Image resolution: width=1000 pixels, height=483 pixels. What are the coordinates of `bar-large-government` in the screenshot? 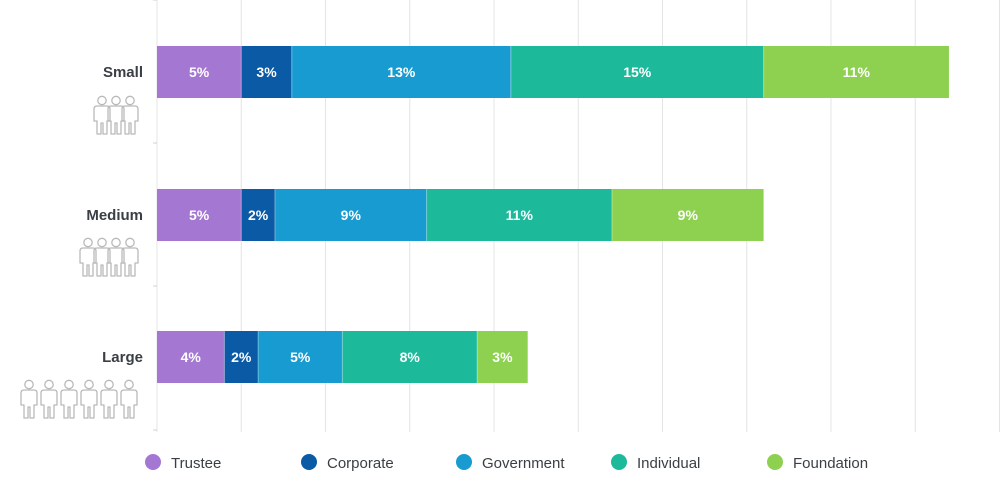 It's located at (300, 357).